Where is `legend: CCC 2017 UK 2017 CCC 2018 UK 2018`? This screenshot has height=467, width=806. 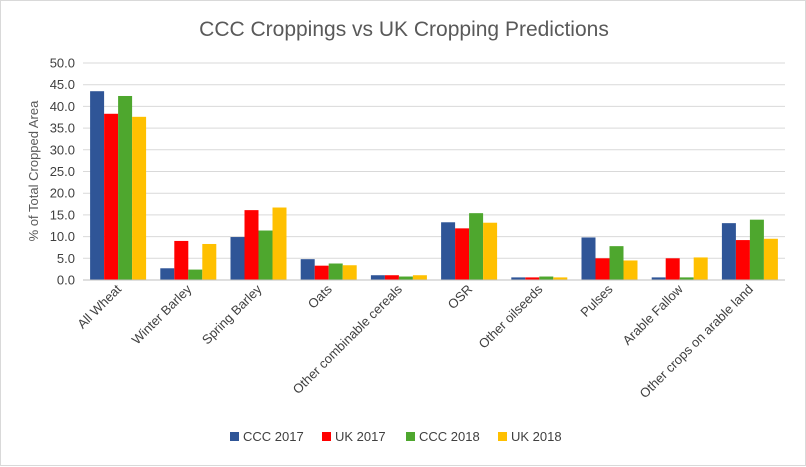 legend: CCC 2017 UK 2017 CCC 2018 UK 2018 is located at coordinates (396, 436).